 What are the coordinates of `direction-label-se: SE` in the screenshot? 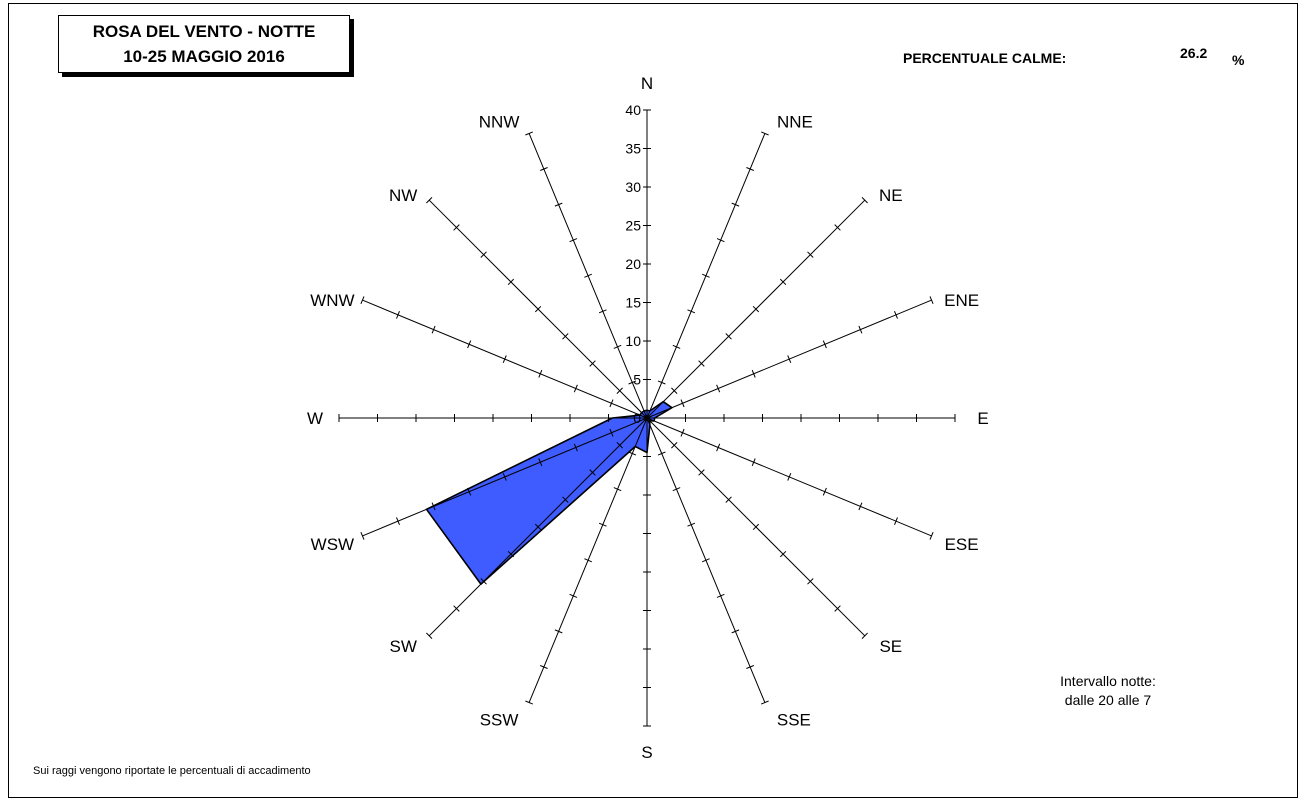 It's located at (890, 646).